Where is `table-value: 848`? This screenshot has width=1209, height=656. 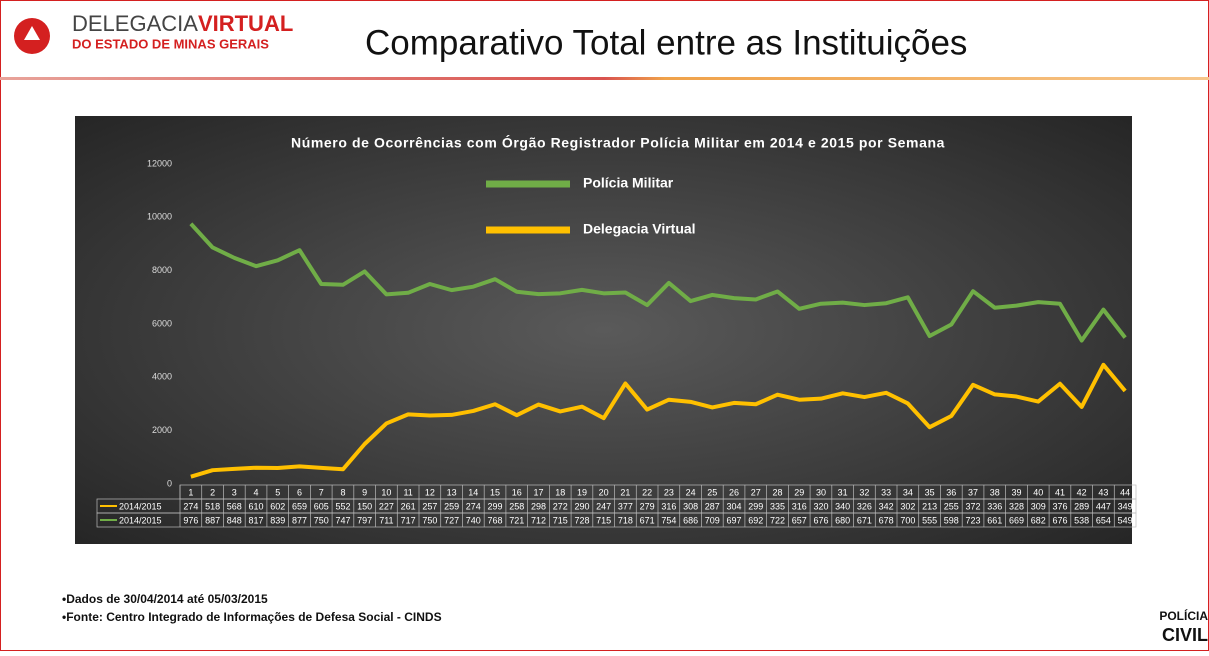 table-value: 848 is located at coordinates (234, 520).